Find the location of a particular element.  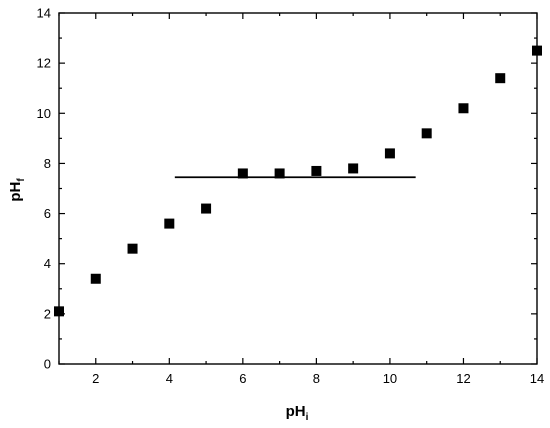

y-tick-label: 4 is located at coordinates (47, 263).